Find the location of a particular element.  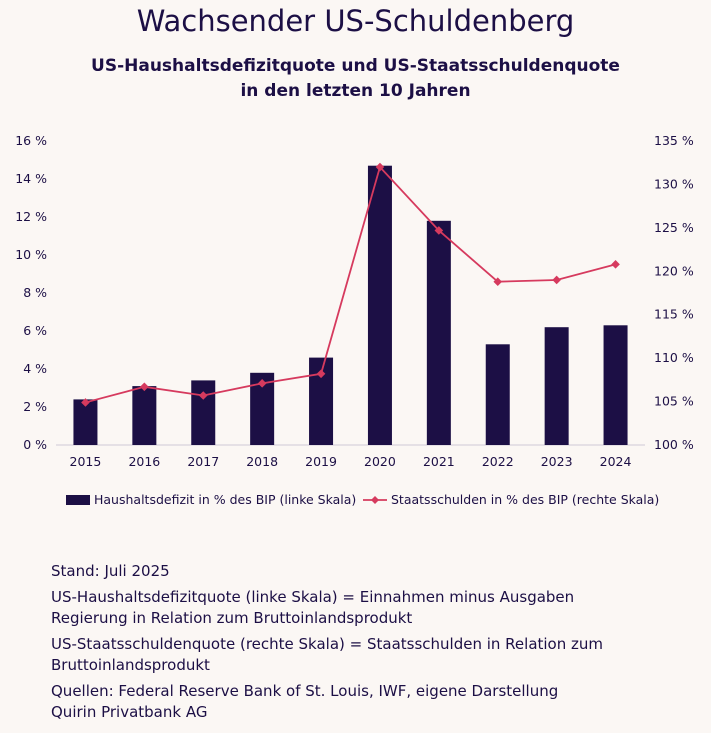

right-tick-label: 115 % is located at coordinates (674, 314).